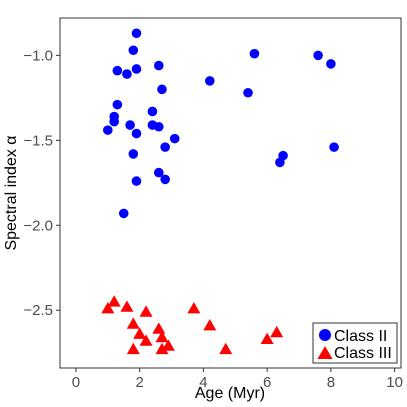 The image size is (407, 407). Describe the element at coordinates (38, 140) in the screenshot. I see `y-tick-label: −1.5` at that location.